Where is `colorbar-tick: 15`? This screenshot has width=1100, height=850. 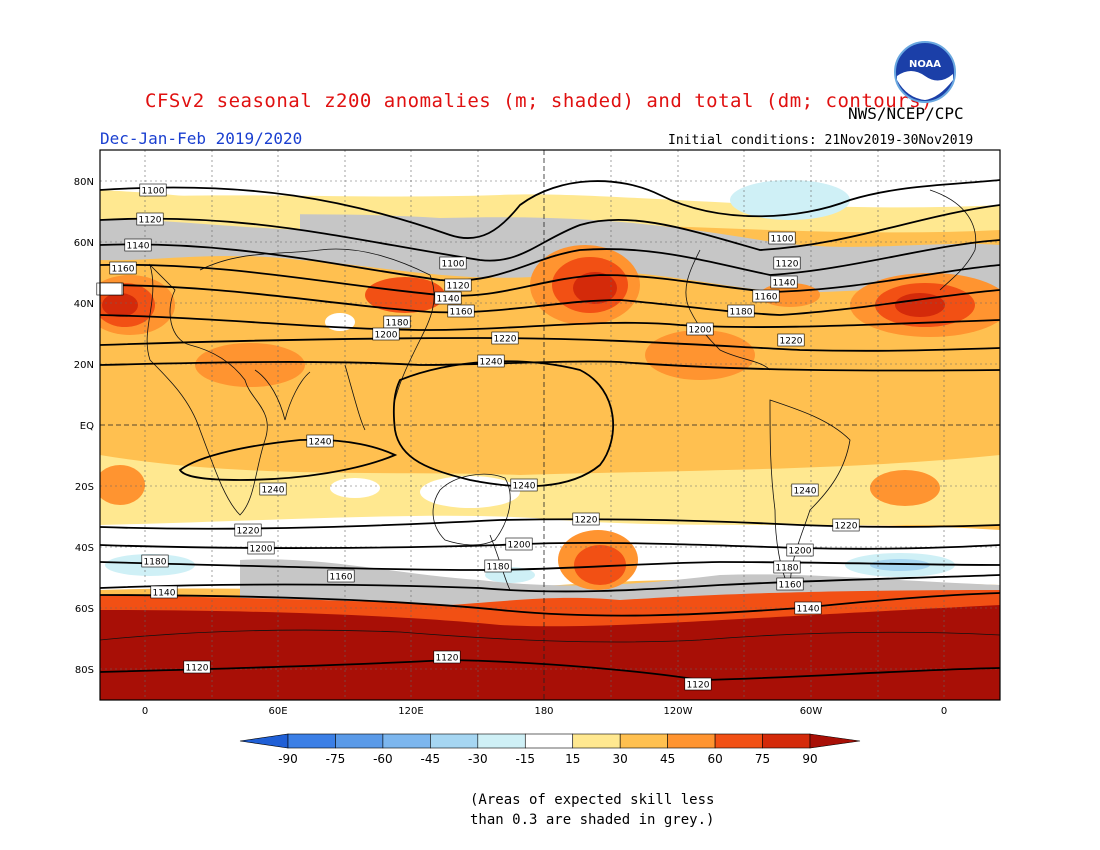 colorbar-tick: 15 is located at coordinates (572, 759).